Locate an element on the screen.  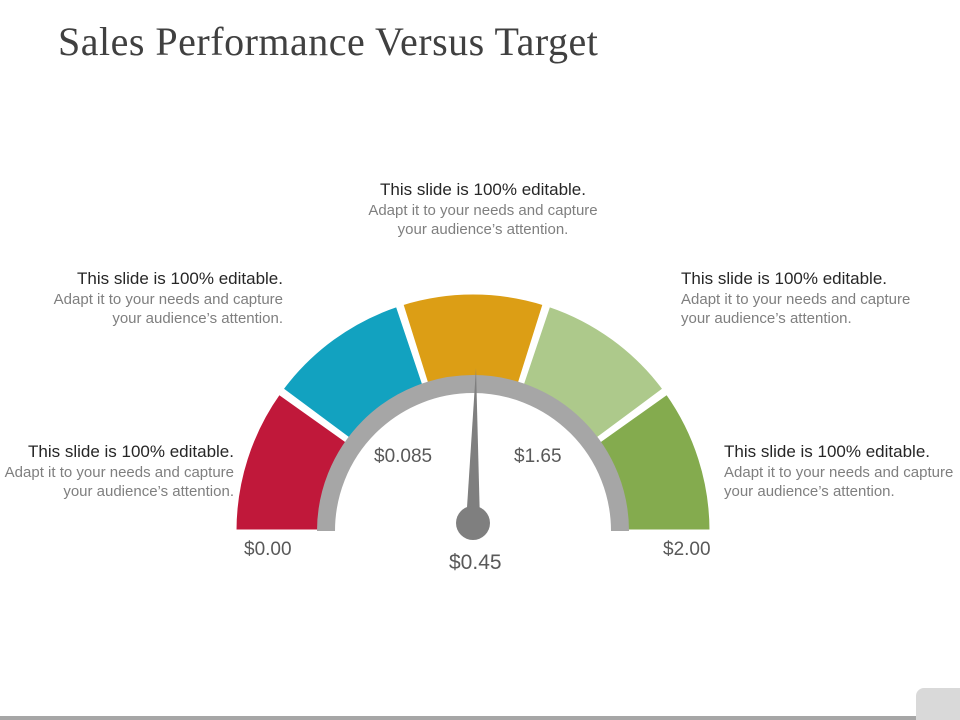
gauge-current-value: $0.45 is located at coordinates (475, 562).